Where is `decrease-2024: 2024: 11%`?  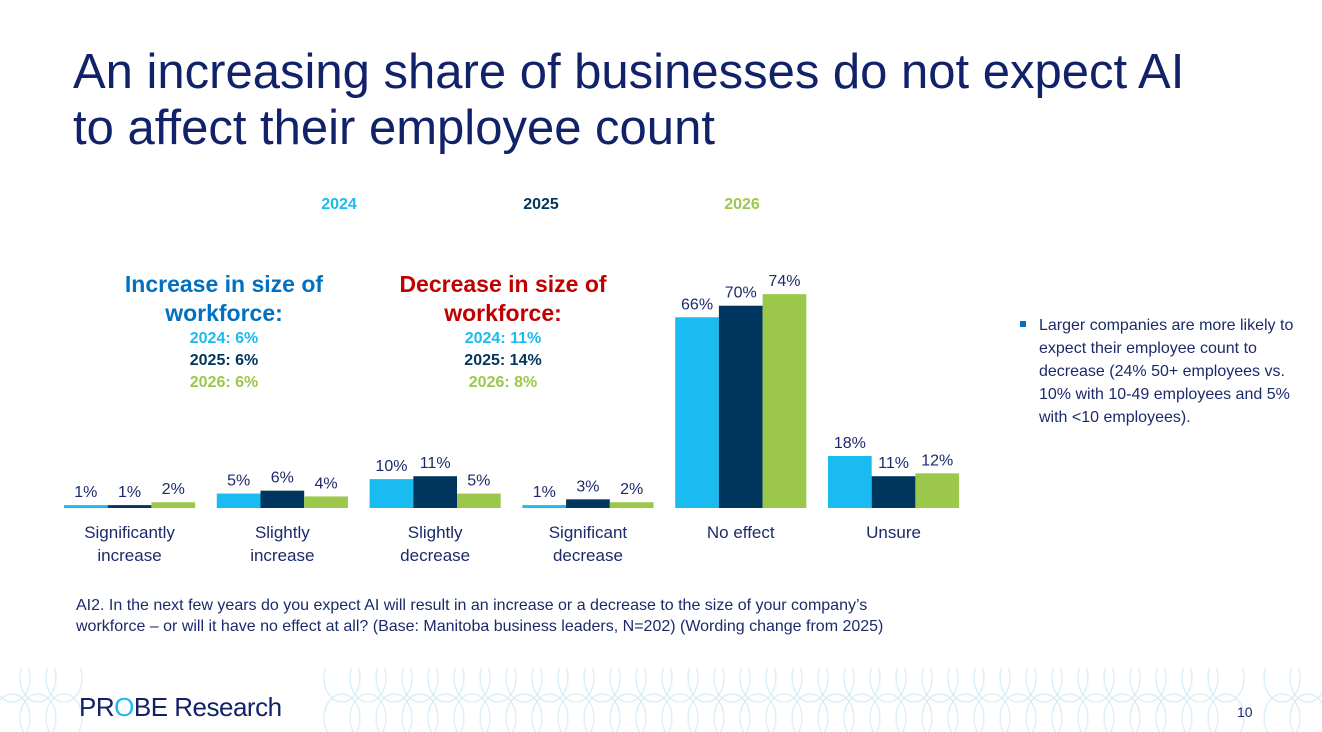 decrease-2024: 2024: 11% is located at coordinates (503, 338).